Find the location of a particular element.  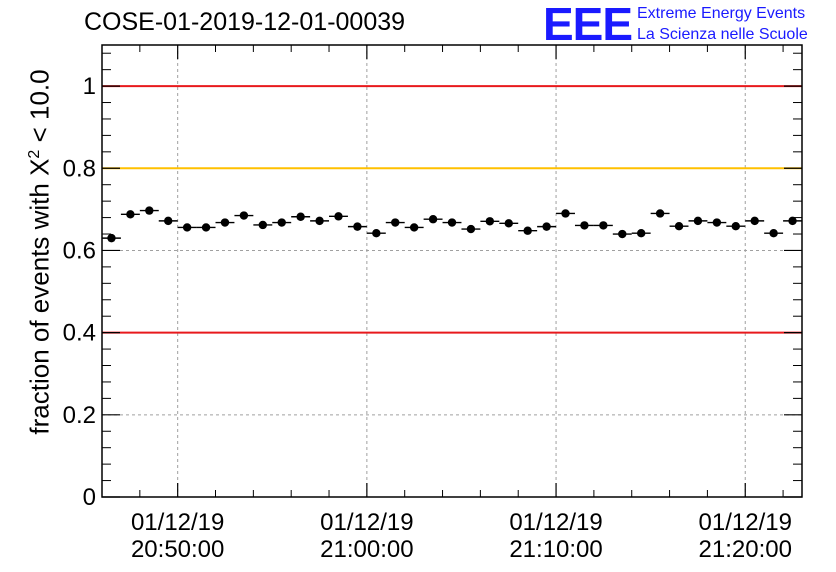

y-tick-label-2: 0.4 is located at coordinates (79, 333).